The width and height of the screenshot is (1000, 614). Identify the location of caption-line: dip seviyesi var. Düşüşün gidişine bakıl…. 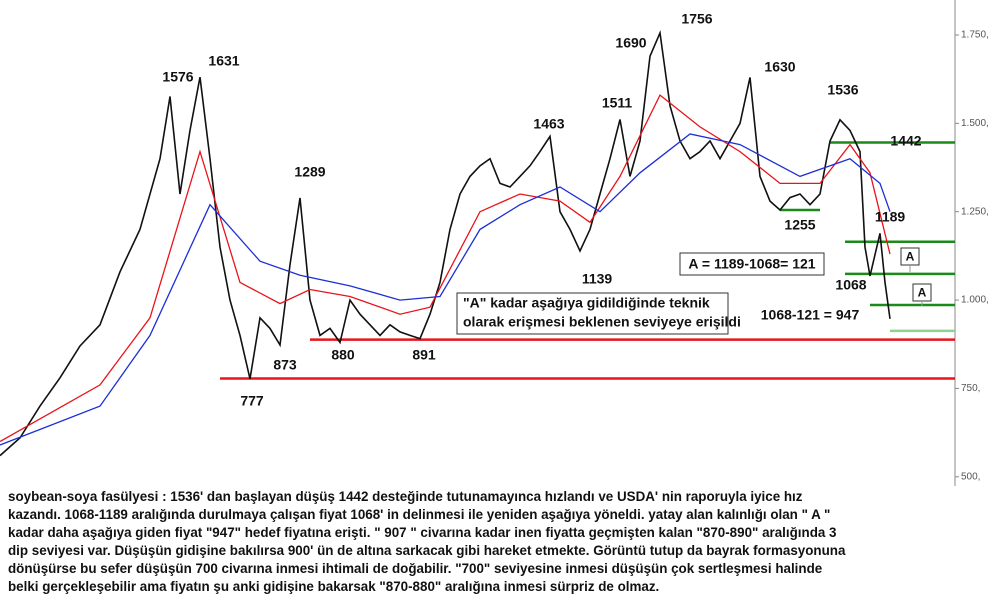
(427, 550).